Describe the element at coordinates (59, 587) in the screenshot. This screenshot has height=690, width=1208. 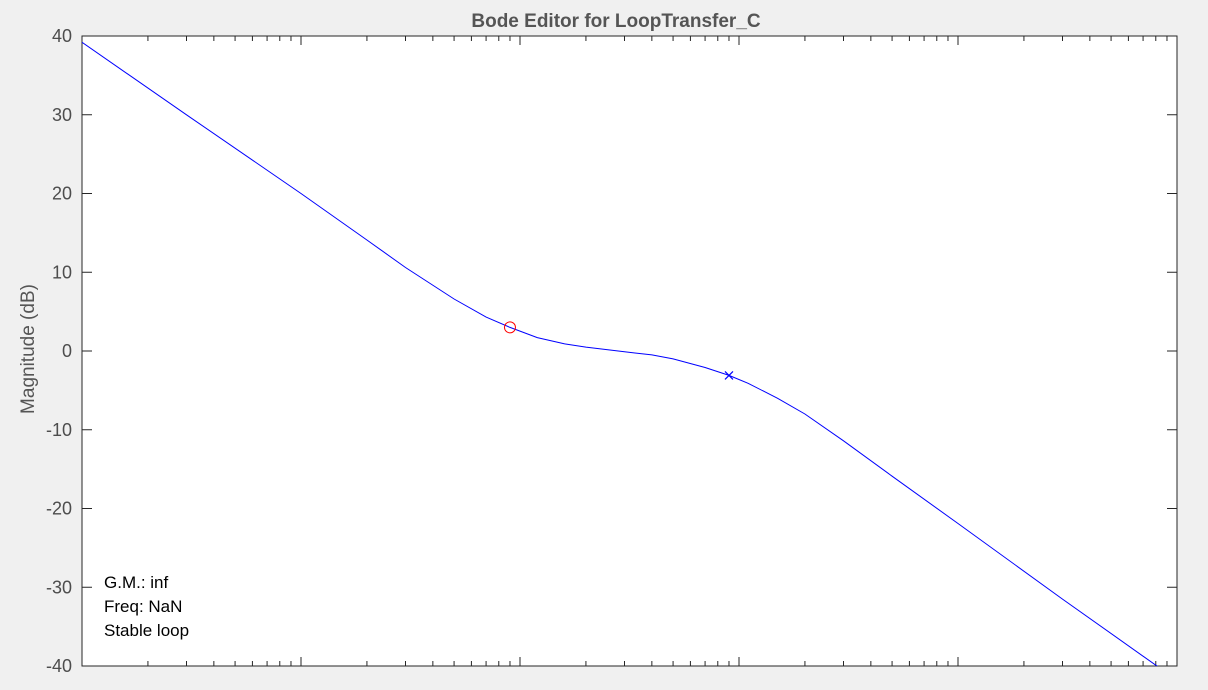
I see `y-tick-label: -30` at that location.